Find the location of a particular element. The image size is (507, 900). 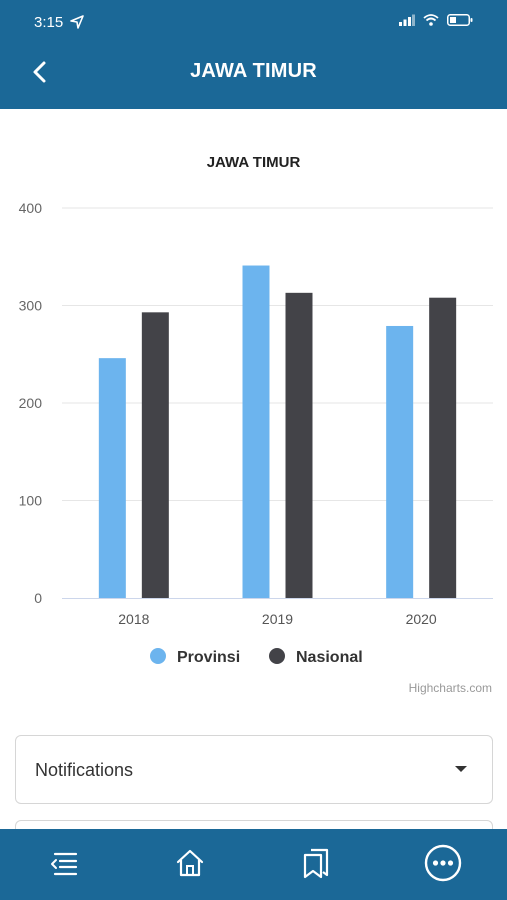

chart-credit: Highcharts.com is located at coordinates (450, 688).